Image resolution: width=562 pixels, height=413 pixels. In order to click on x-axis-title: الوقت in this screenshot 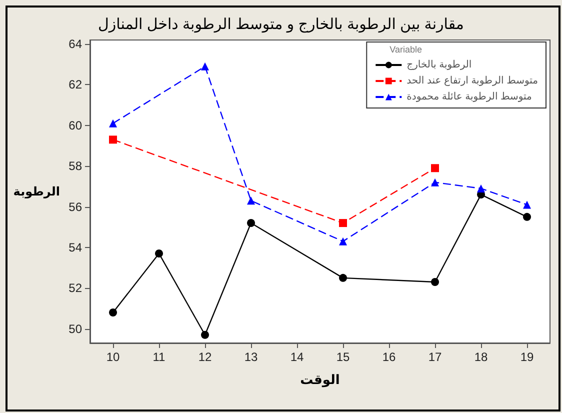, I will do `click(320, 380)`.